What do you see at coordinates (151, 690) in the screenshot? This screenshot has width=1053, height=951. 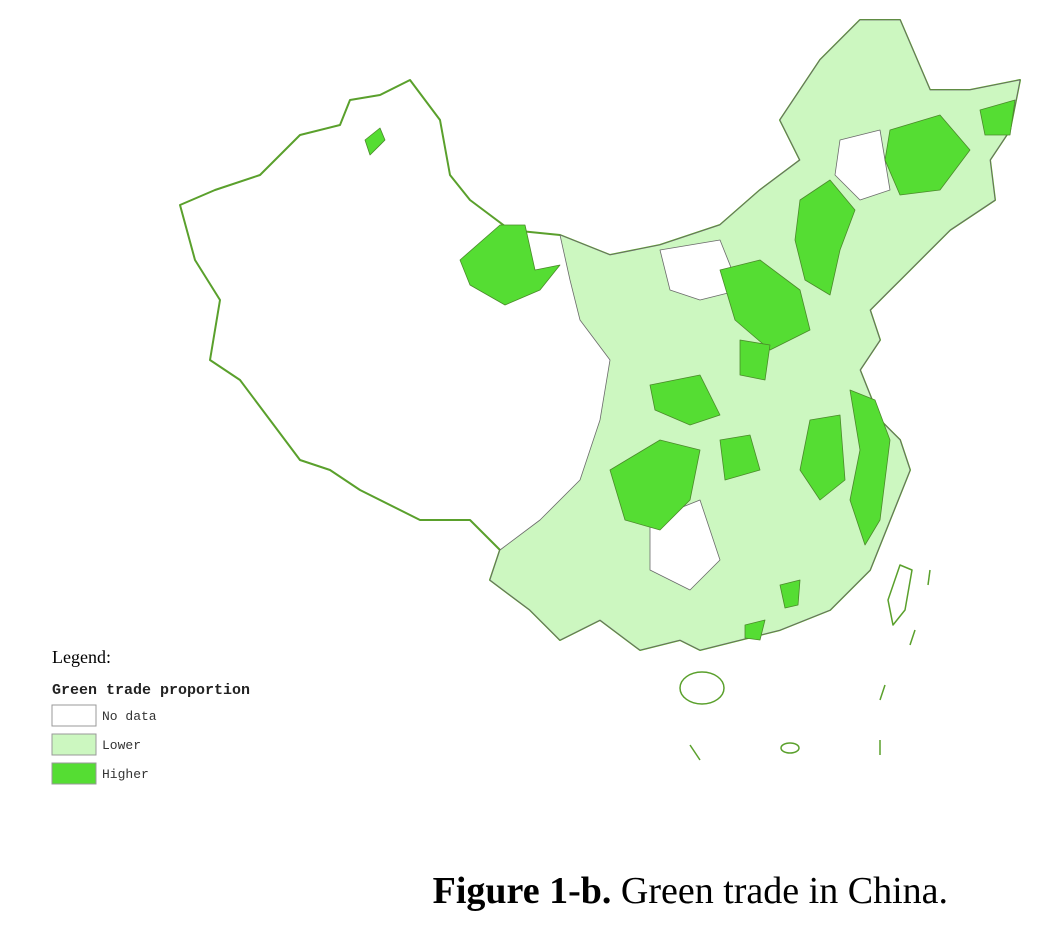 I see `legend-title: Green trade proportion` at bounding box center [151, 690].